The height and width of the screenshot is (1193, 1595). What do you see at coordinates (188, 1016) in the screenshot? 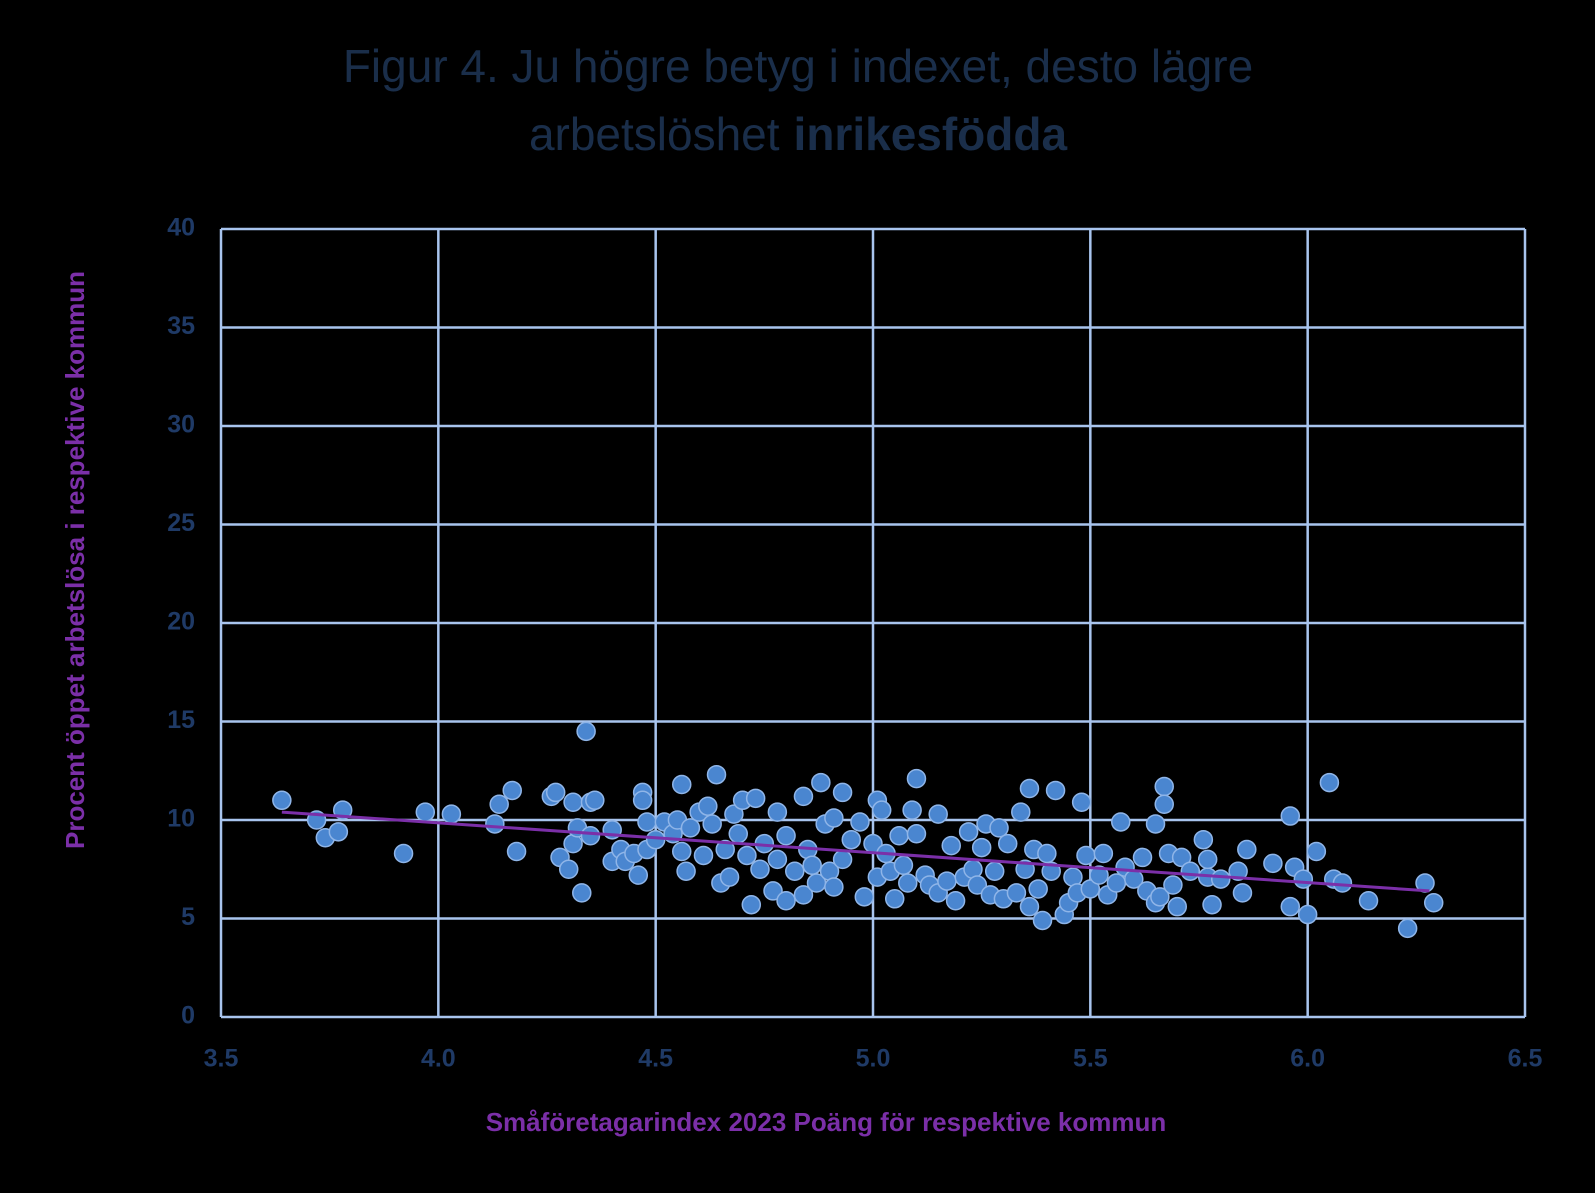
I see `y-tick-label: 0` at bounding box center [188, 1016].